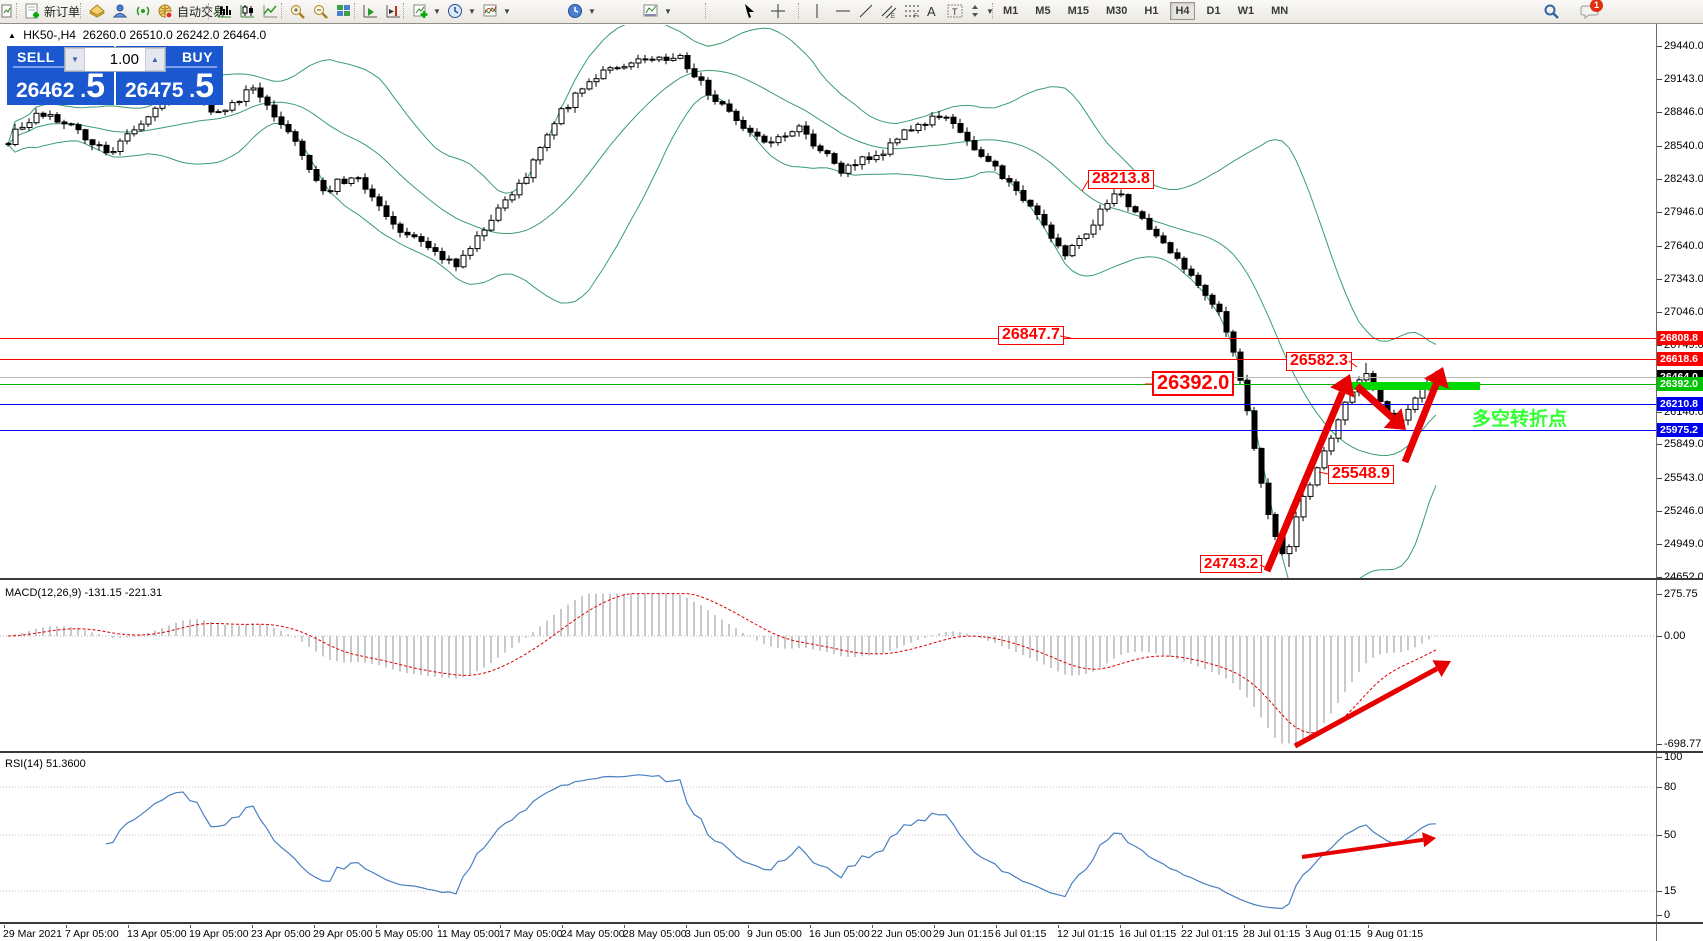 This screenshot has height=941, width=1703. I want to click on template-button: ▼, so click(657, 11).